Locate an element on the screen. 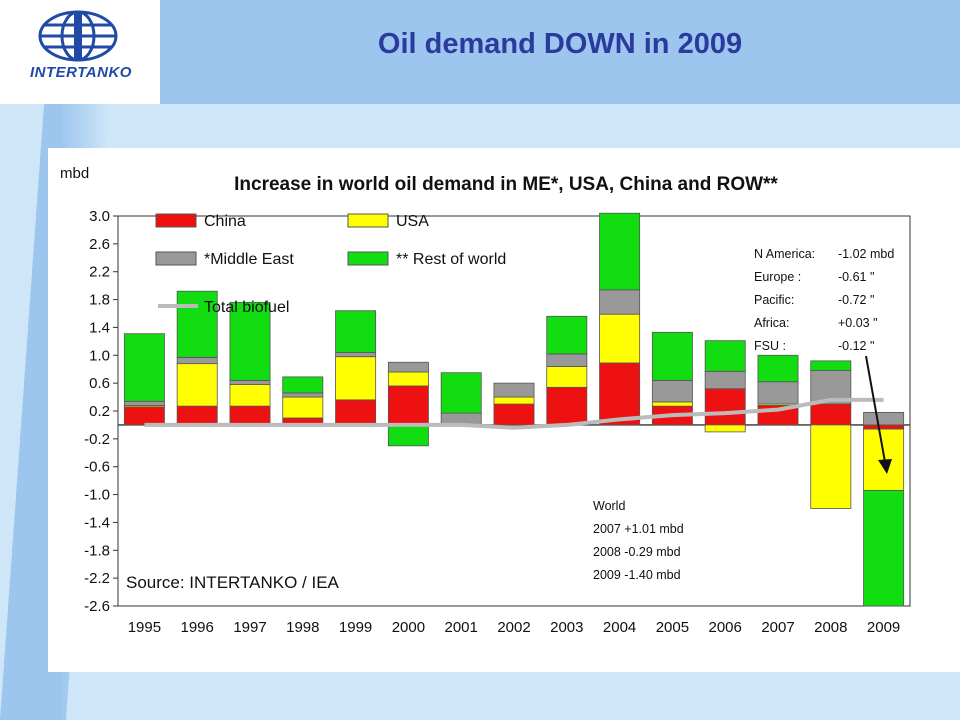 The image size is (960, 720). logo-area: INTERTANKO is located at coordinates (80, 52).